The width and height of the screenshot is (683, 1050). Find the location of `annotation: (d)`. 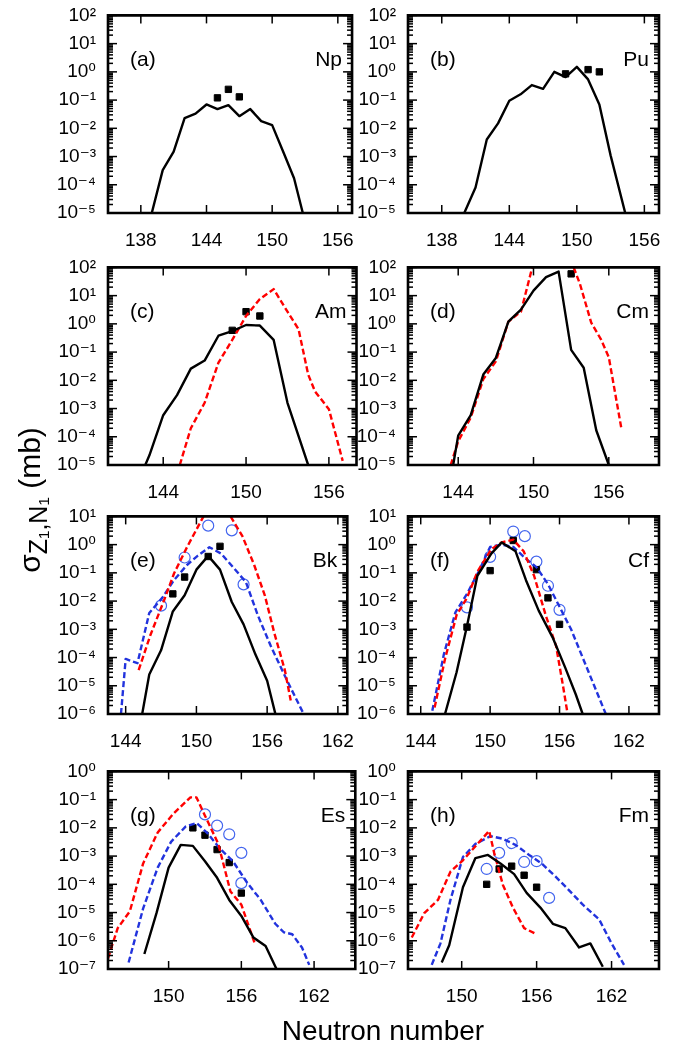

annotation: (d) is located at coordinates (443, 311).